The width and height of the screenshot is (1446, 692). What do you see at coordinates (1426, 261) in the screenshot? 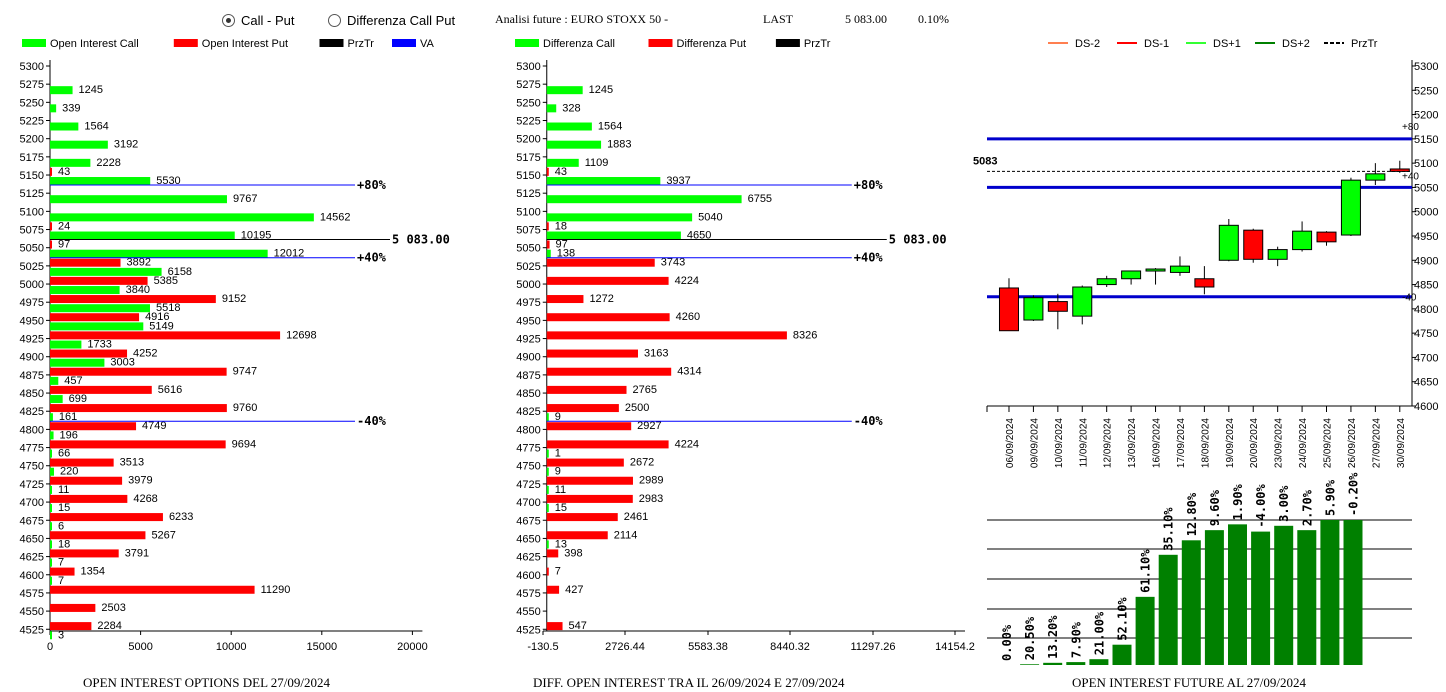
I see `fut-y-label-4900: 4900` at bounding box center [1426, 261].